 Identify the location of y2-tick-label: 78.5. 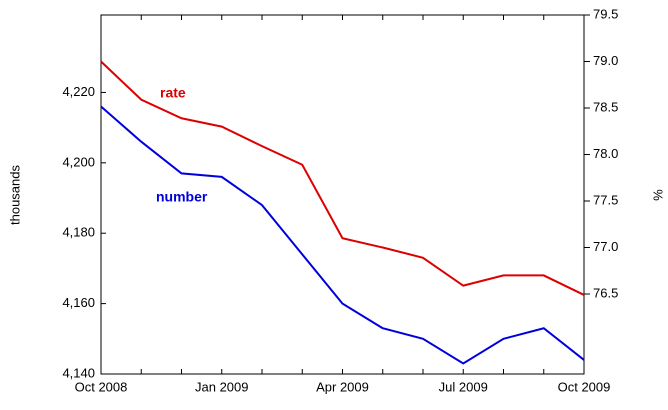
(605, 106).